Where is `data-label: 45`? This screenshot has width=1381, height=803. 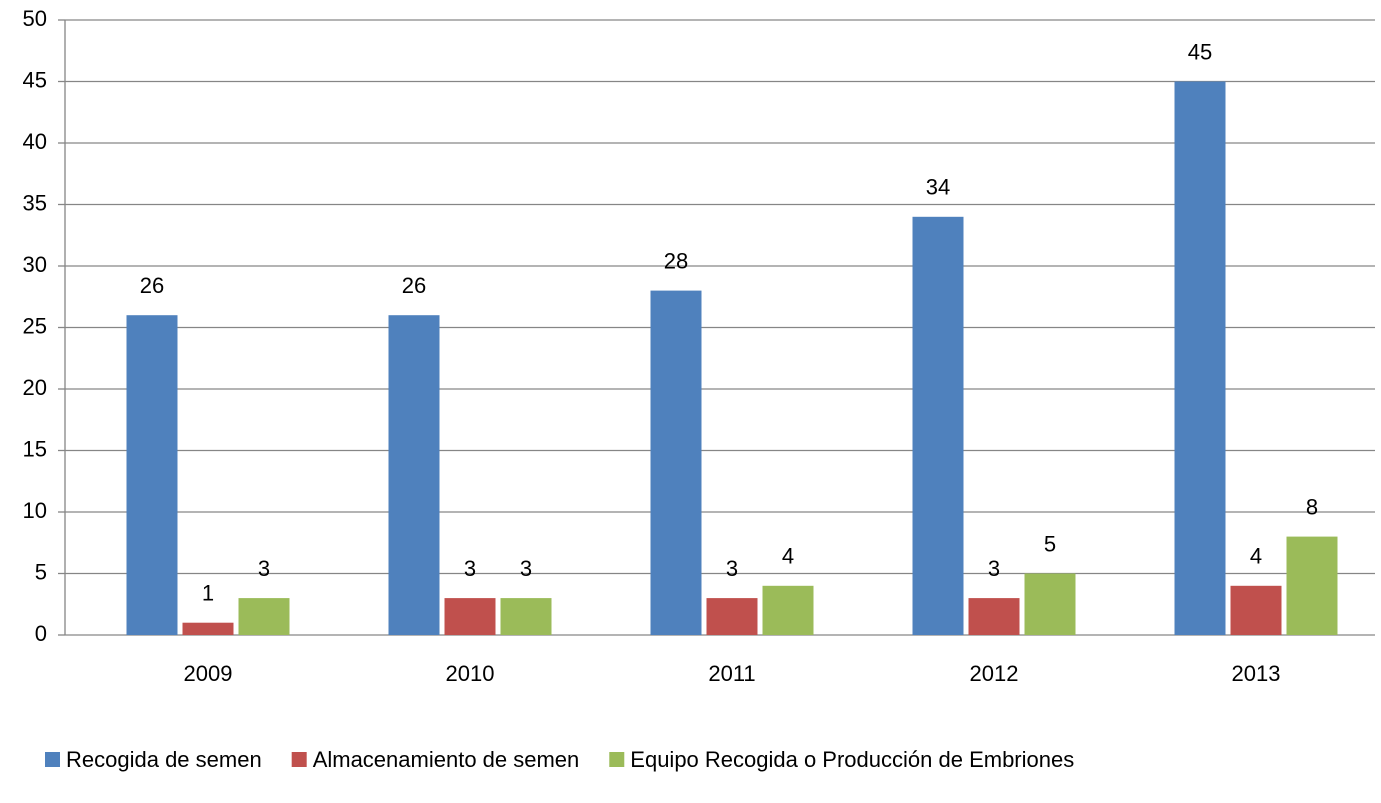
data-label: 45 is located at coordinates (1200, 51).